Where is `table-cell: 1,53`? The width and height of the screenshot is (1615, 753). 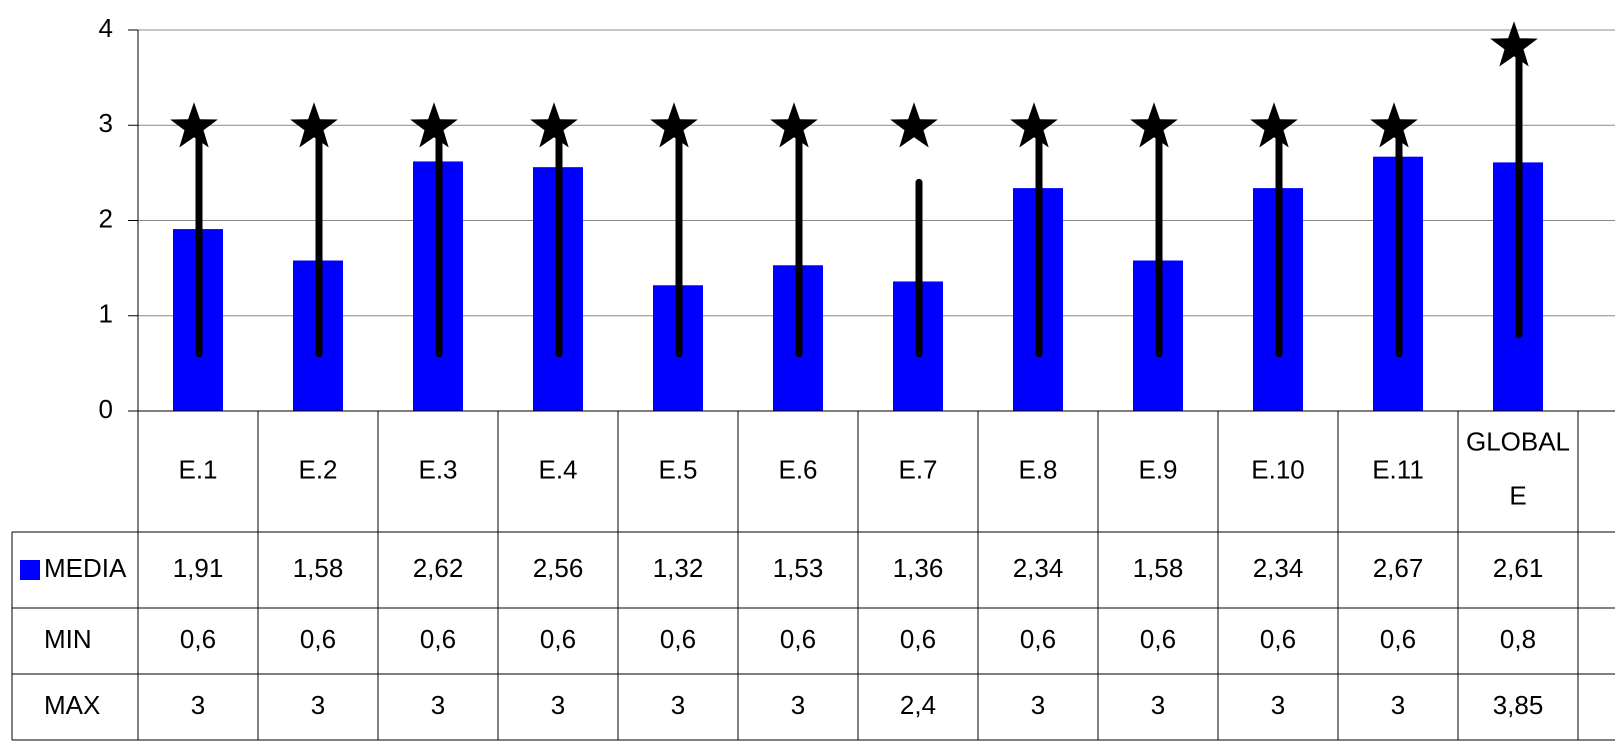 table-cell: 1,53 is located at coordinates (798, 568).